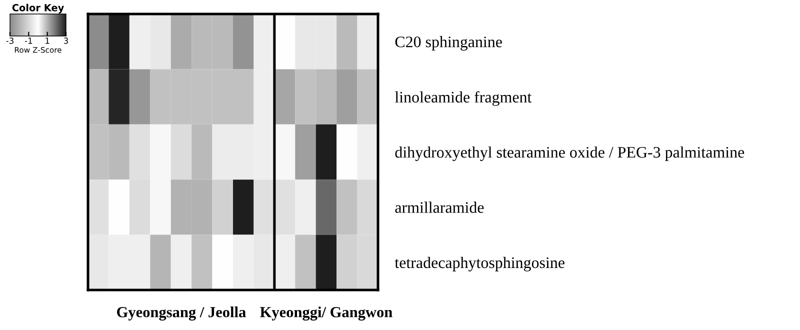 This screenshot has height=330, width=800. I want to click on y-tick-label: linoleamide fragment, so click(463, 98).